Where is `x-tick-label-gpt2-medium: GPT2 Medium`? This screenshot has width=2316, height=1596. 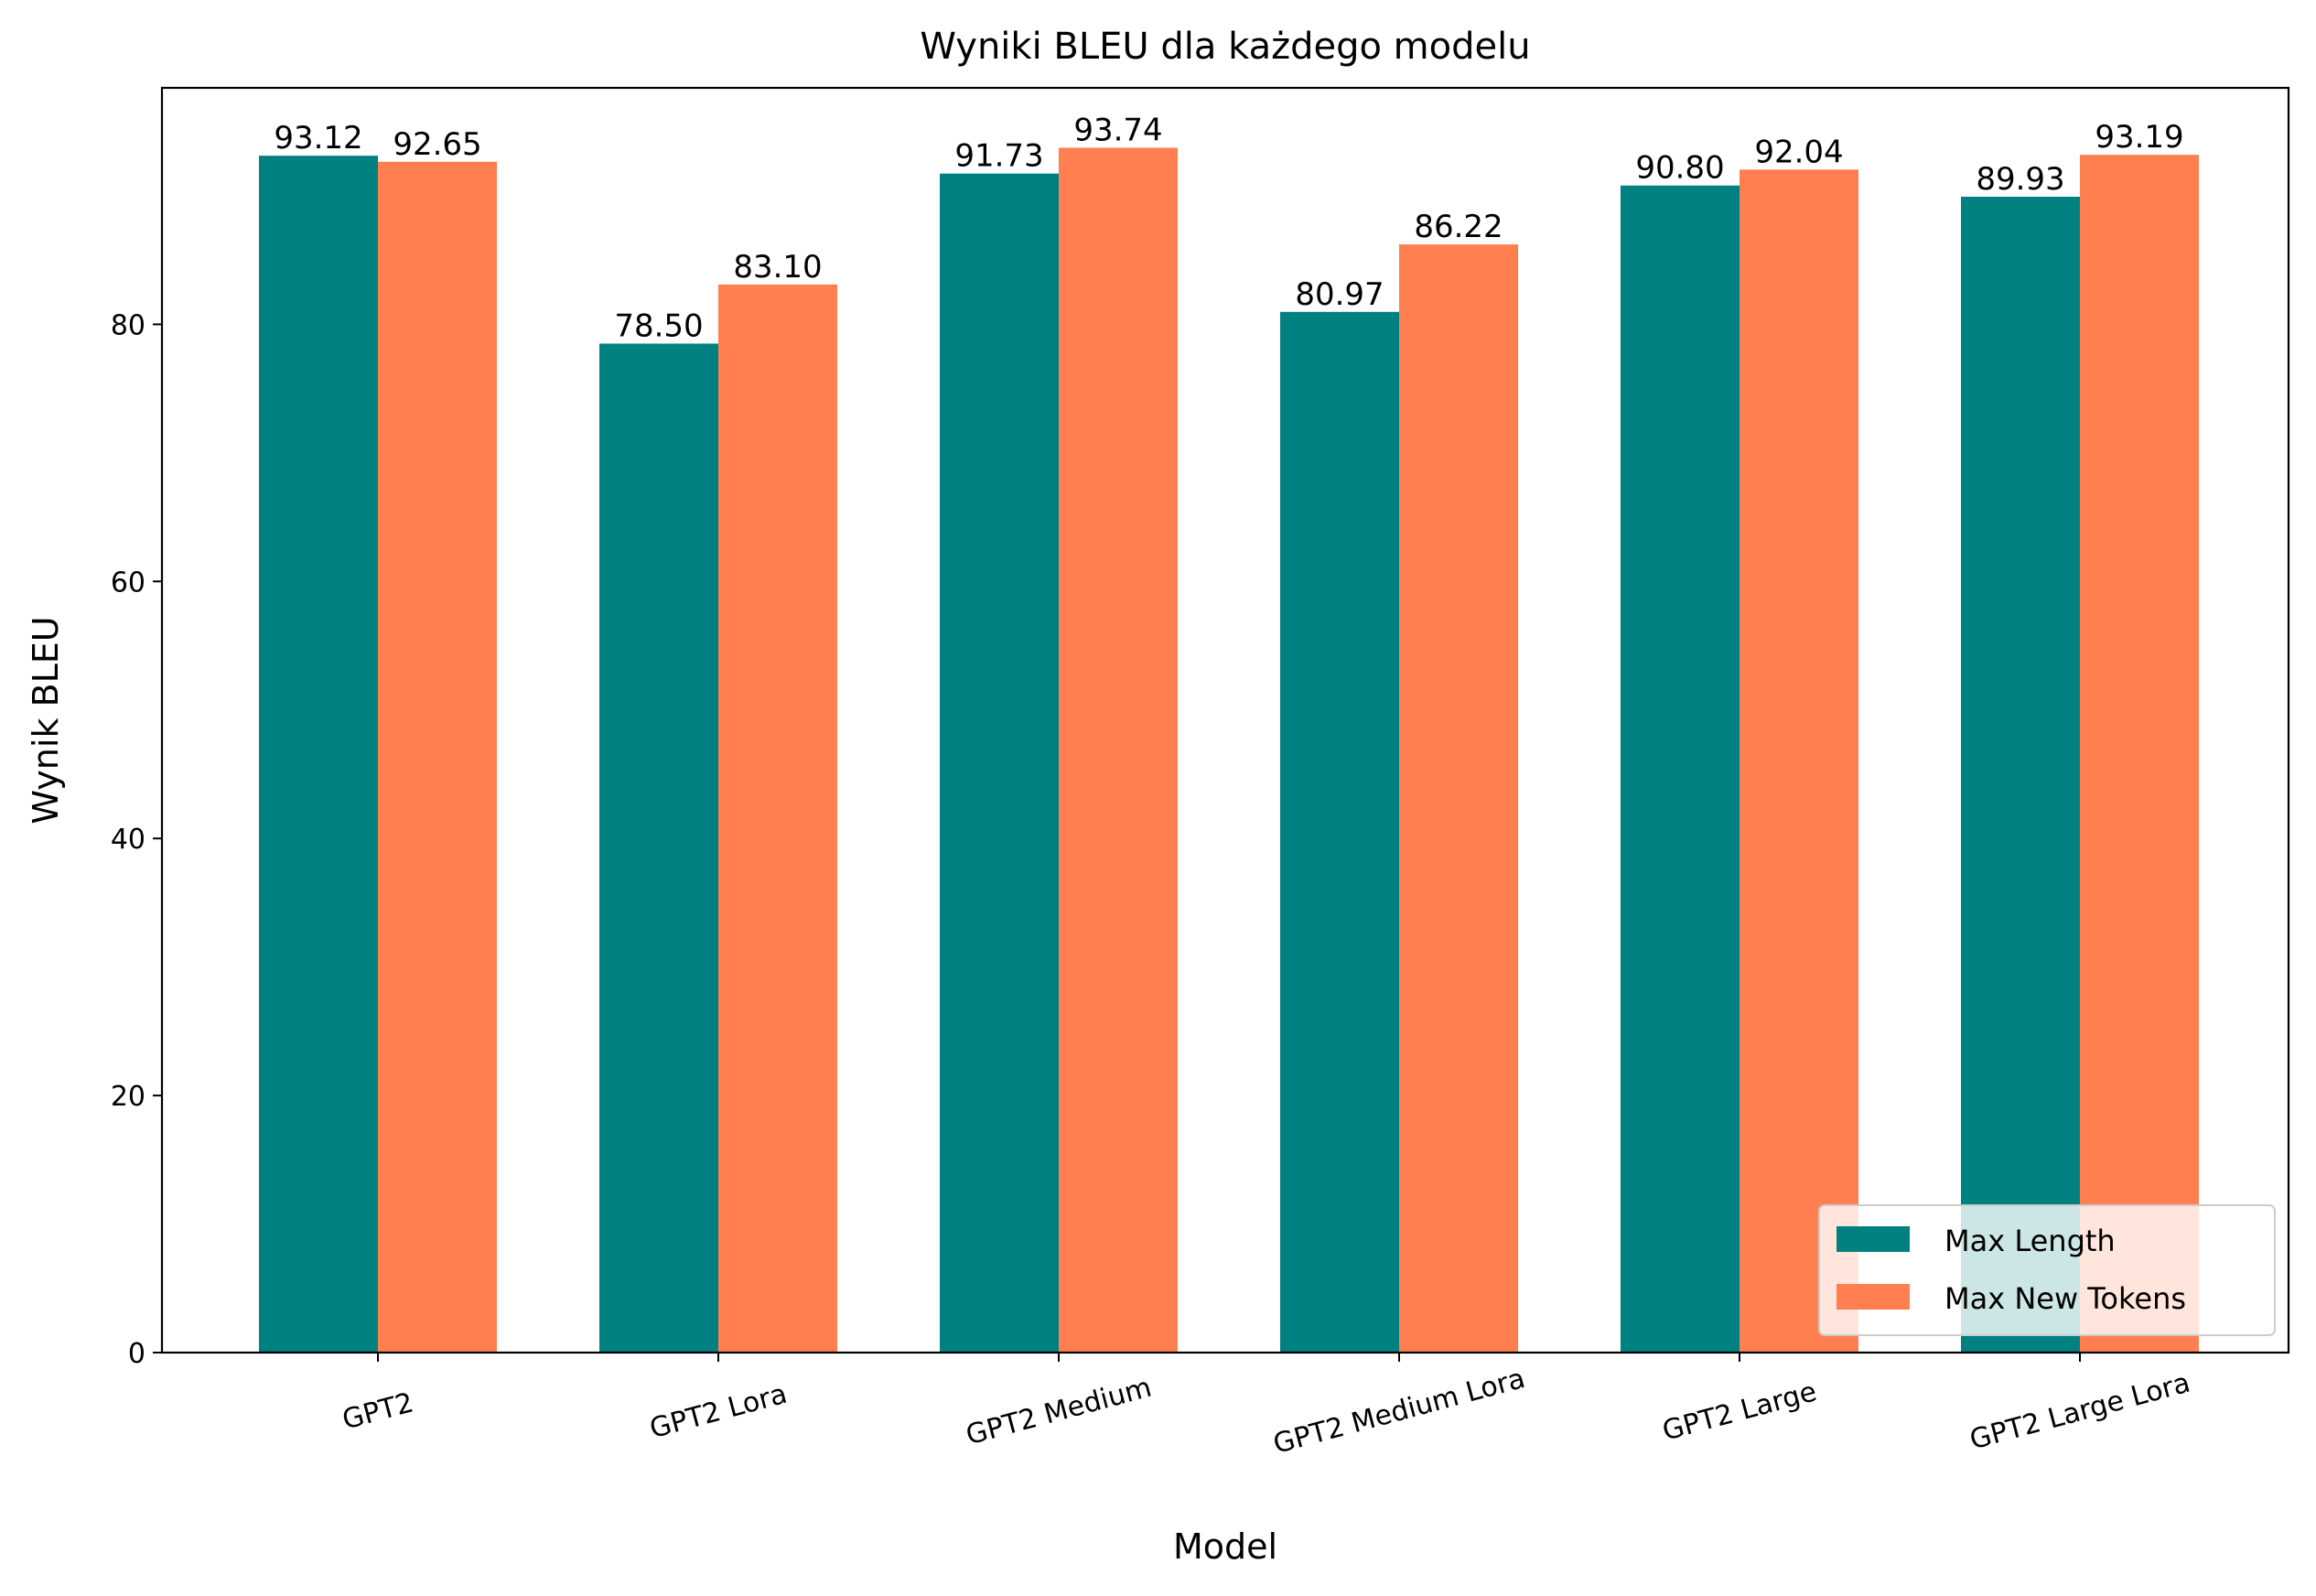 x-tick-label-gpt2-medium: GPT2 Medium is located at coordinates (1059, 1412).